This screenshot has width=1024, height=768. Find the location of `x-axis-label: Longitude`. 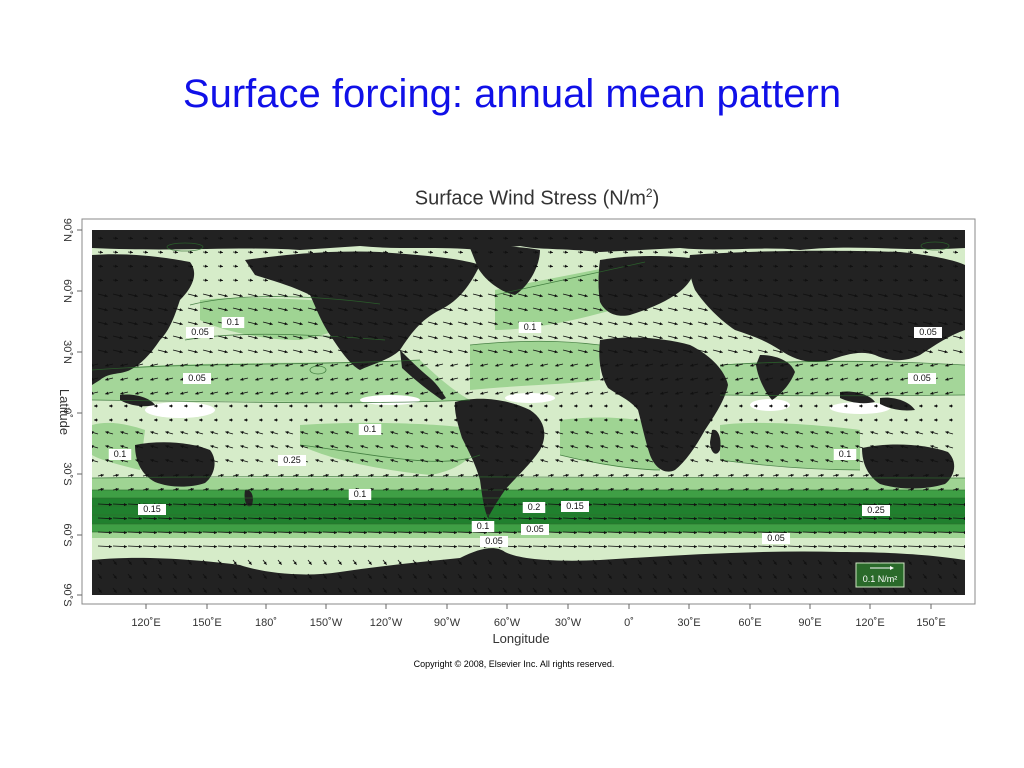

x-axis-label: Longitude is located at coordinates (520, 638).